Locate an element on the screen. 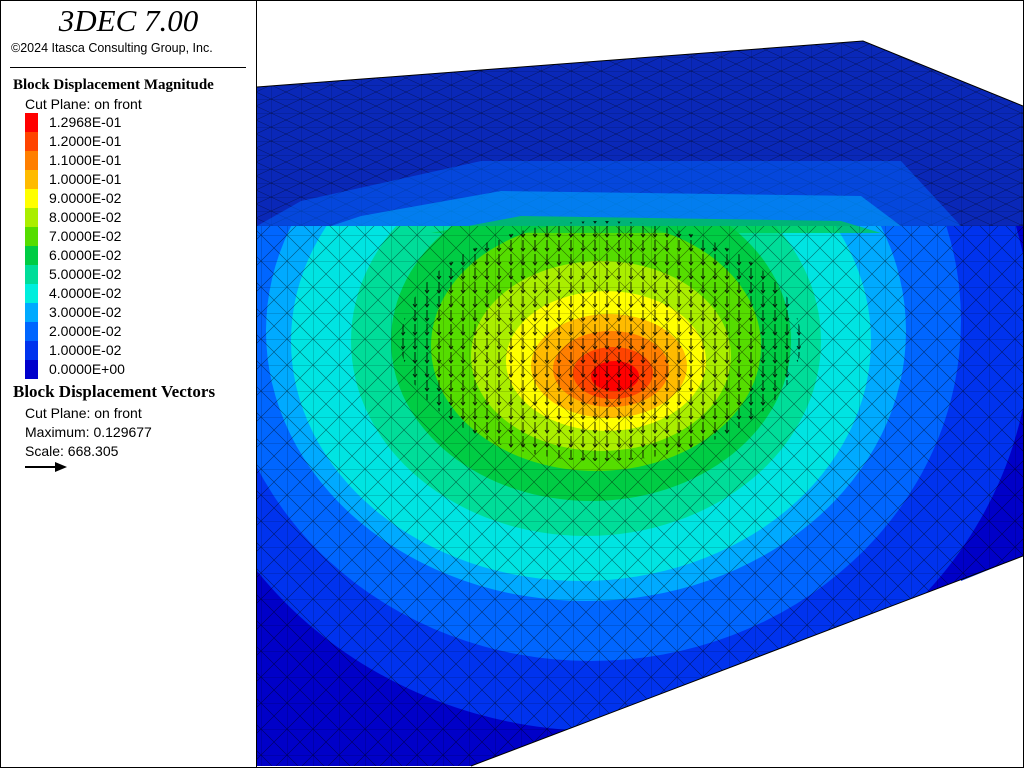 The width and height of the screenshot is (1024, 768). color-scale-label: 2.0000E-02 is located at coordinates (85, 331).